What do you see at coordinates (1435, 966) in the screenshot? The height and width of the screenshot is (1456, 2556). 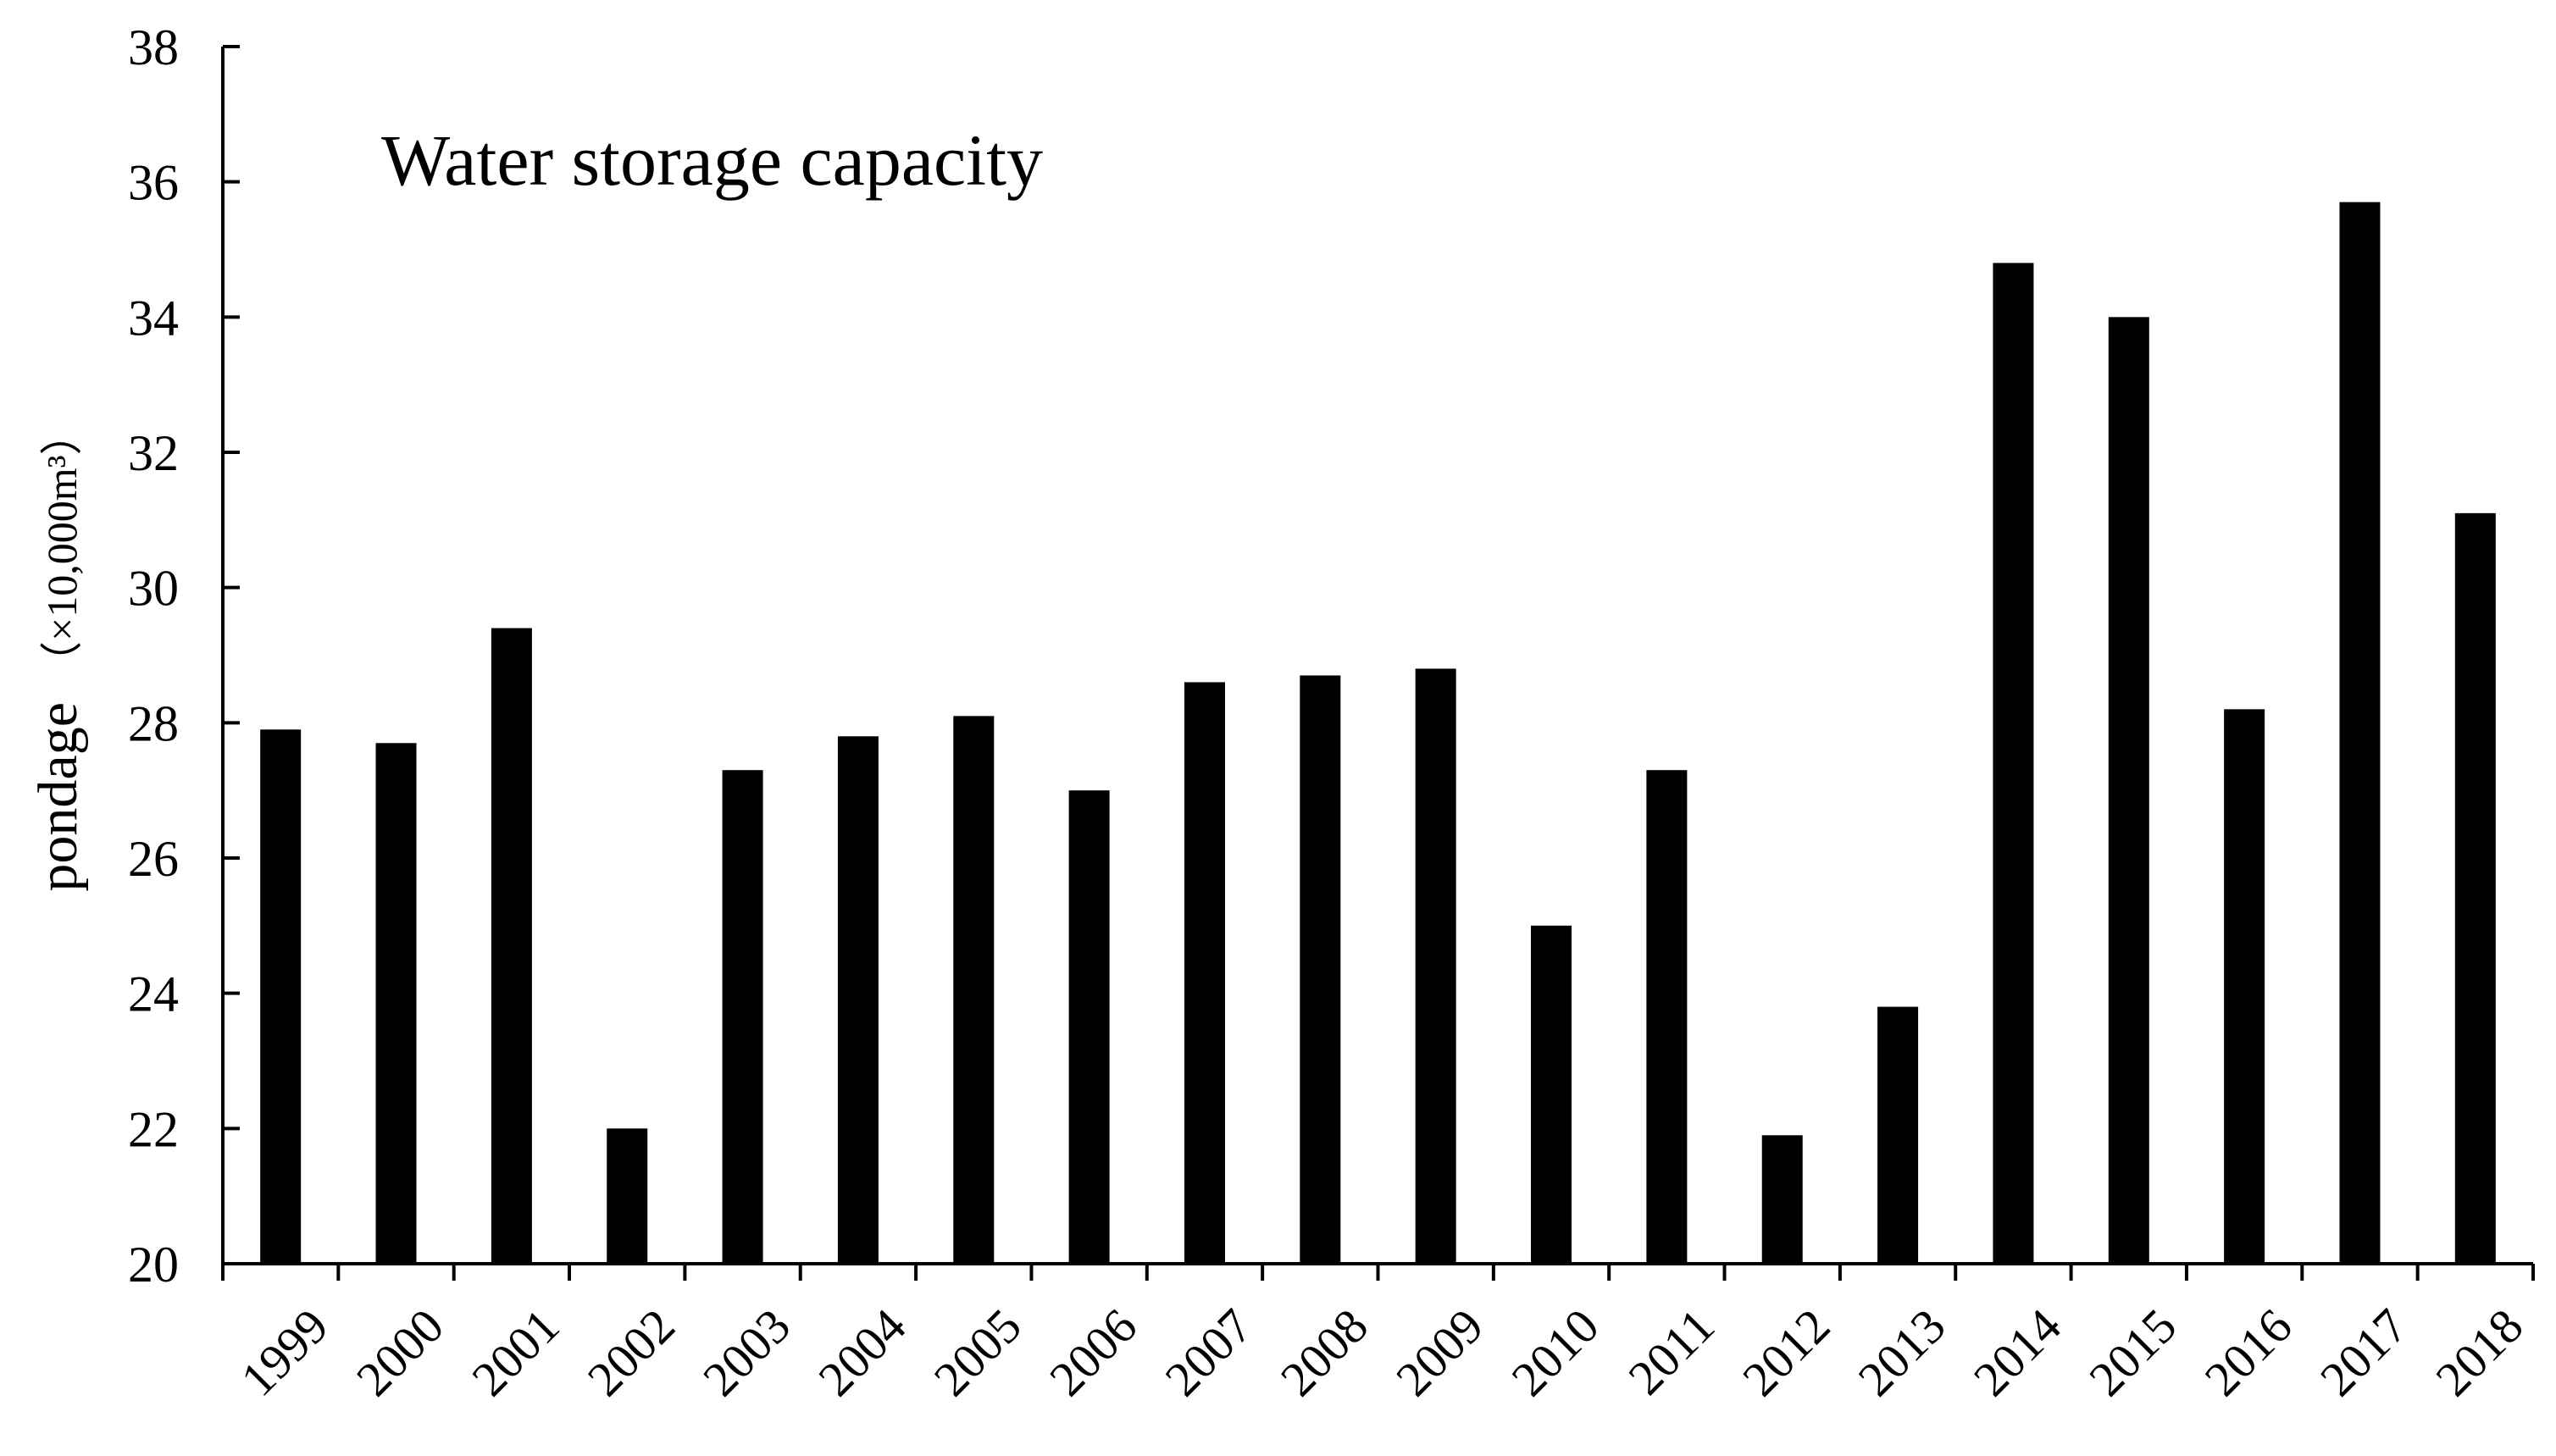 I see `bar-2009` at bounding box center [1435, 966].